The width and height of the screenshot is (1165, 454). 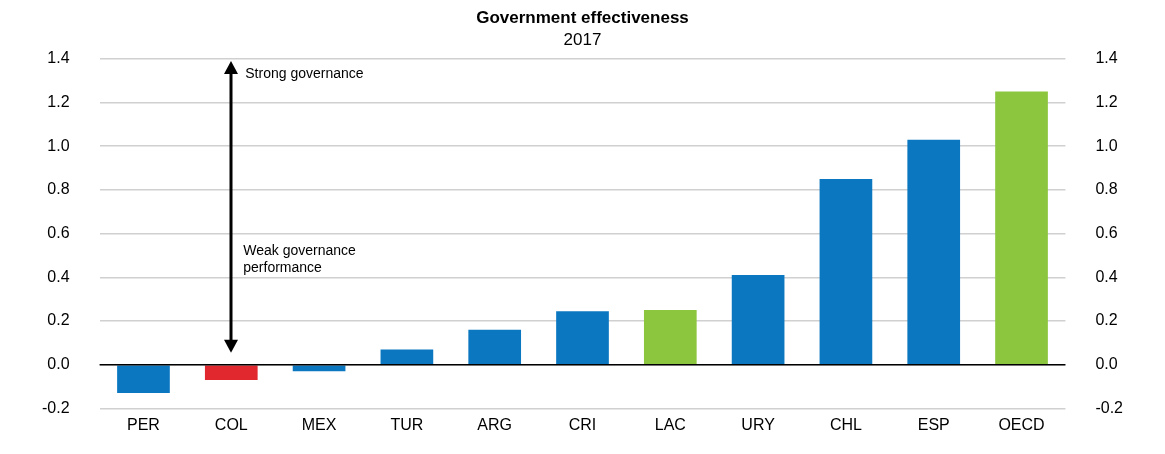 What do you see at coordinates (582, 17) in the screenshot?
I see `chart-title: Government effectiveness` at bounding box center [582, 17].